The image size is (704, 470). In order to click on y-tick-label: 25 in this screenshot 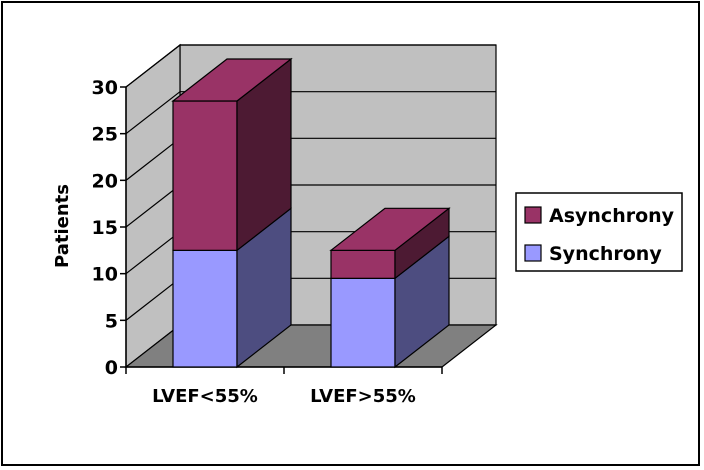, I will do `click(105, 135)`.